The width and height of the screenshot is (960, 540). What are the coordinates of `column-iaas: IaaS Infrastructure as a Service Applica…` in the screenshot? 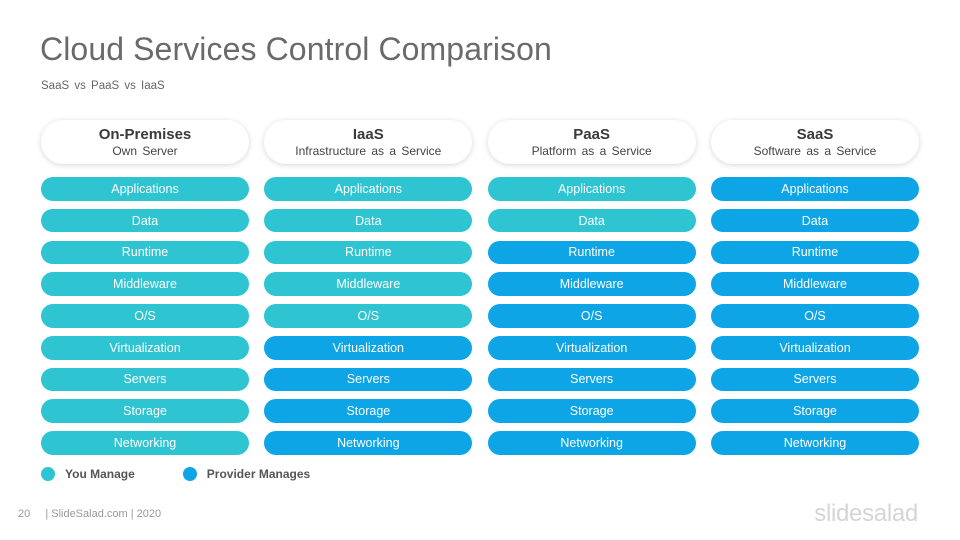 It's located at (368, 287).